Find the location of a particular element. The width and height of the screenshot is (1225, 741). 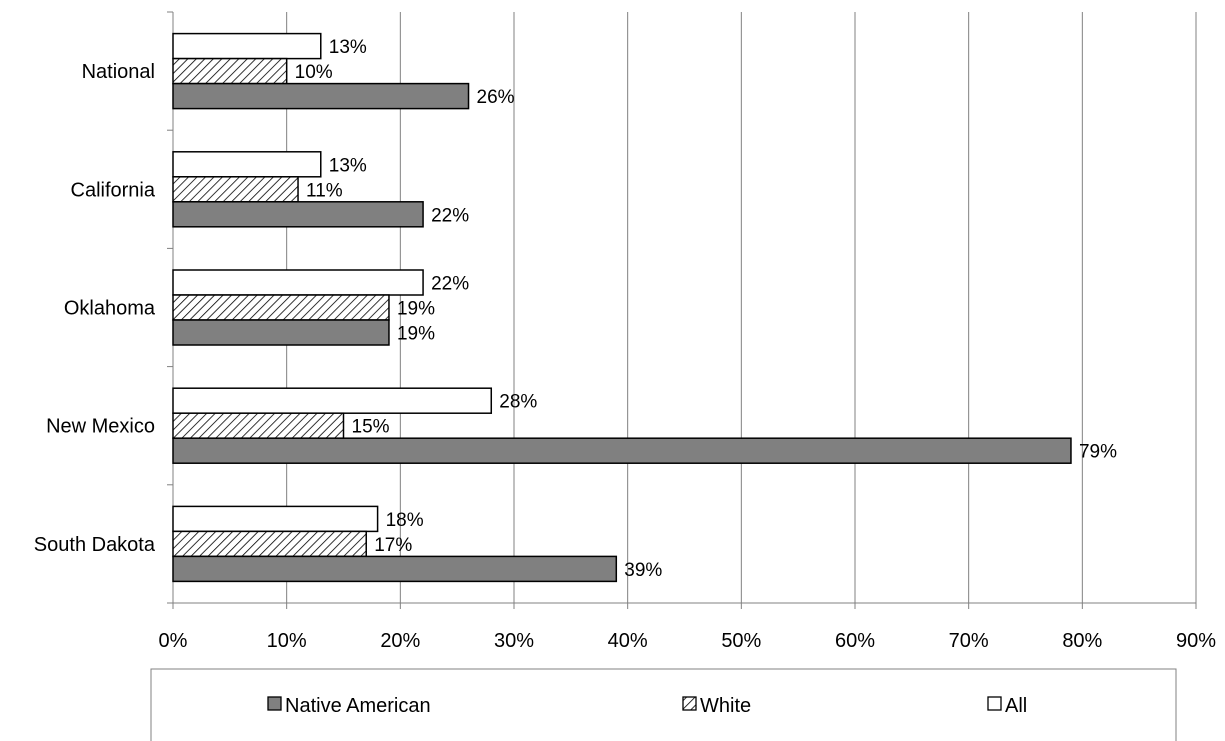

category-label: South Dakota is located at coordinates (95, 545).